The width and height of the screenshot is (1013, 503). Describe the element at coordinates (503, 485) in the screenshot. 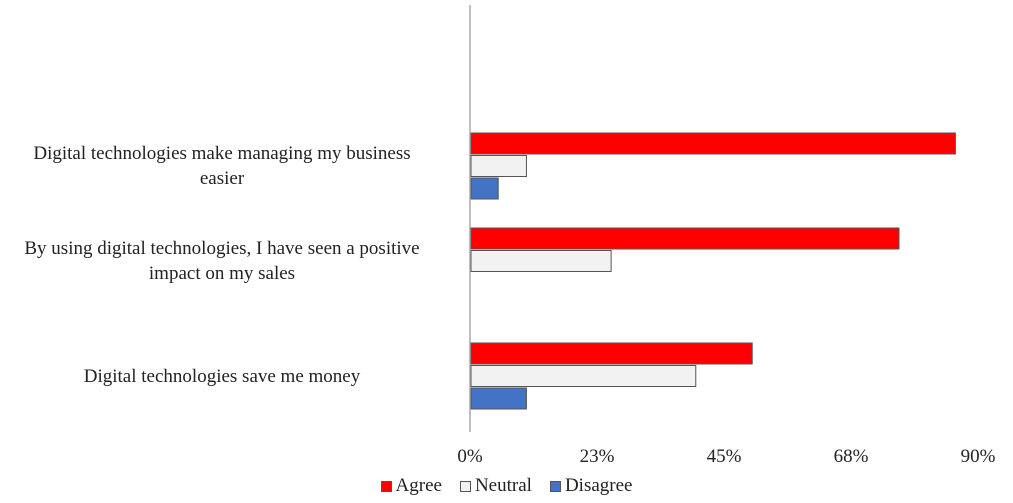

I see `legend-label: Neutral` at that location.